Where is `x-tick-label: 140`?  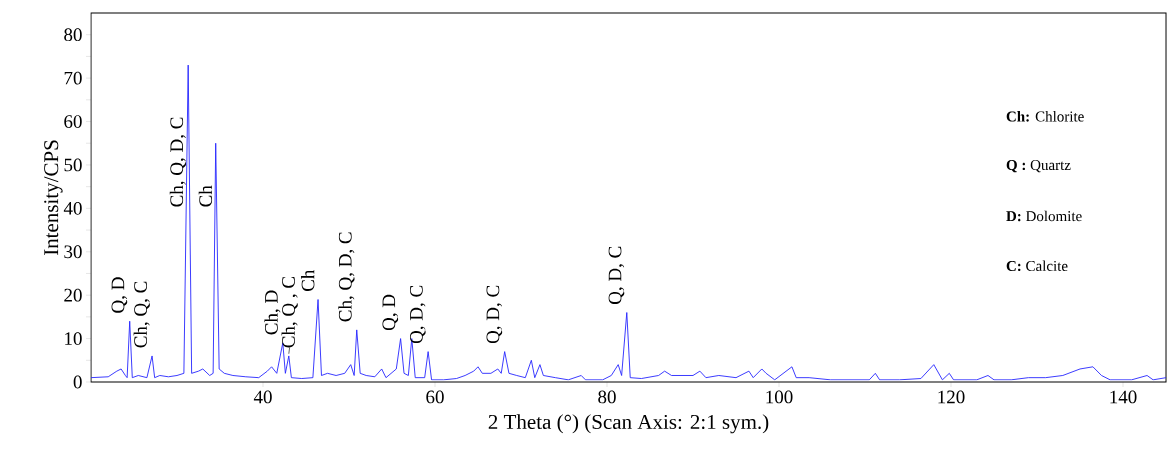
x-tick-label: 140 is located at coordinates (1123, 397).